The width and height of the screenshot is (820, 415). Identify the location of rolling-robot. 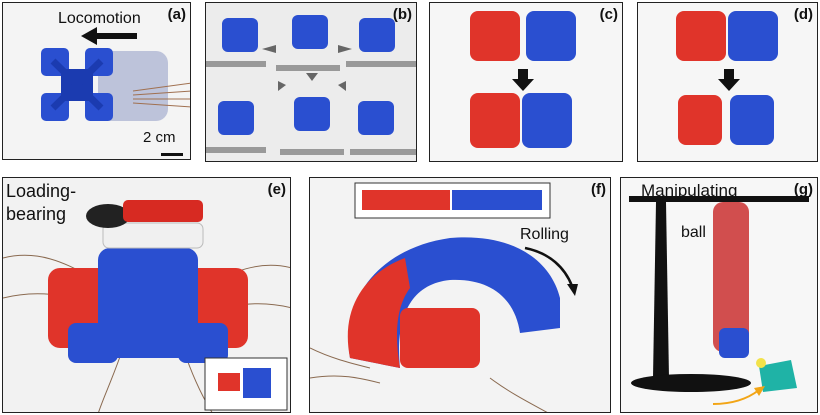
(453, 302).